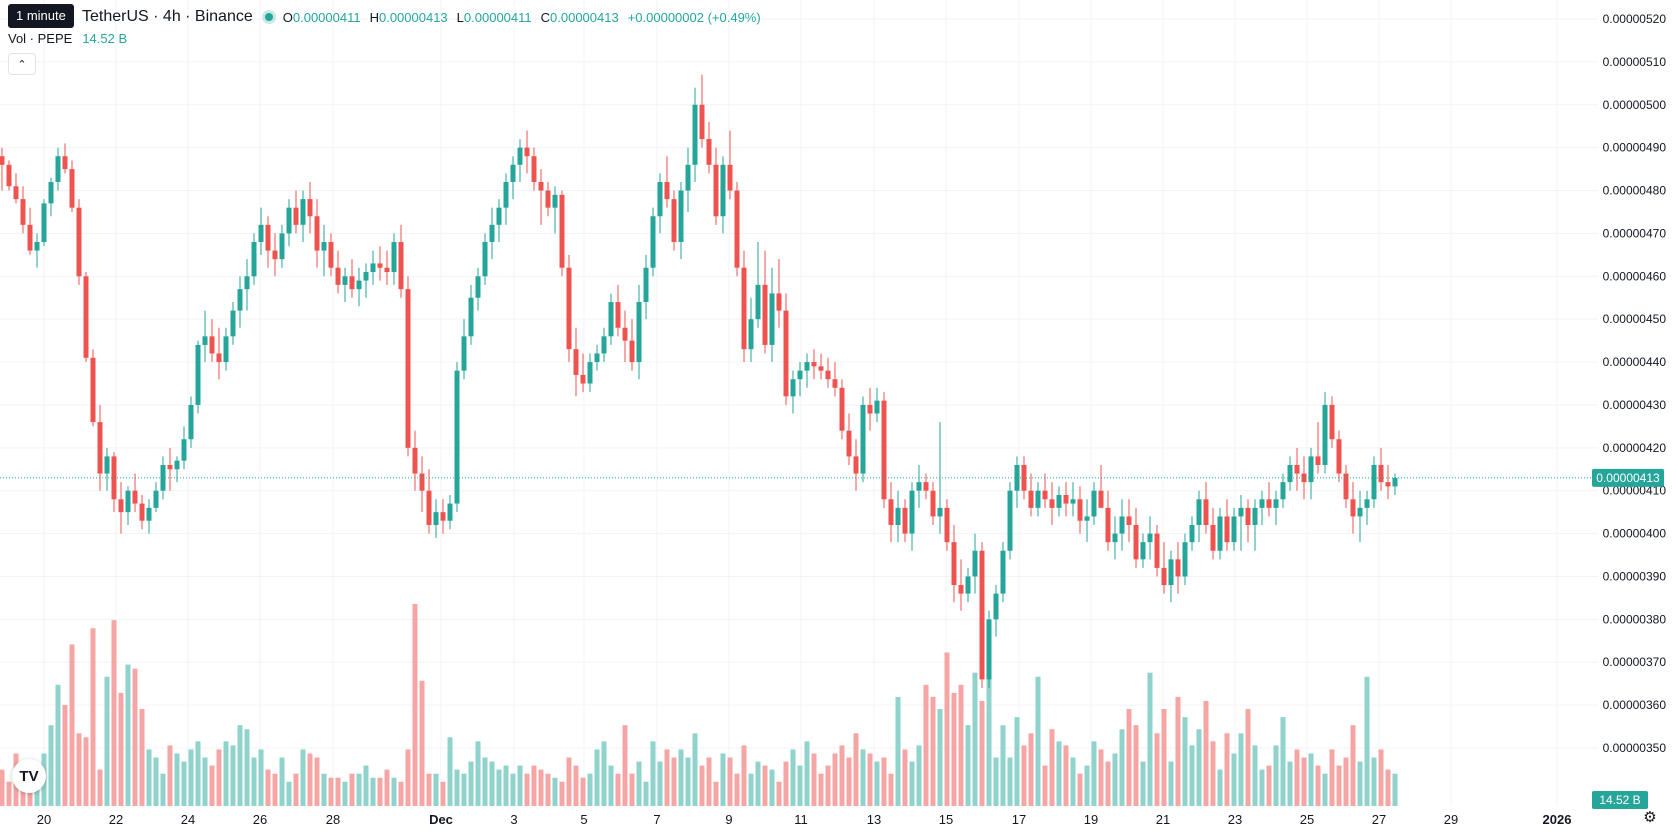 The image size is (1678, 835). Describe the element at coordinates (1650, 817) in the screenshot. I see `gear-icon: ⚙` at that location.